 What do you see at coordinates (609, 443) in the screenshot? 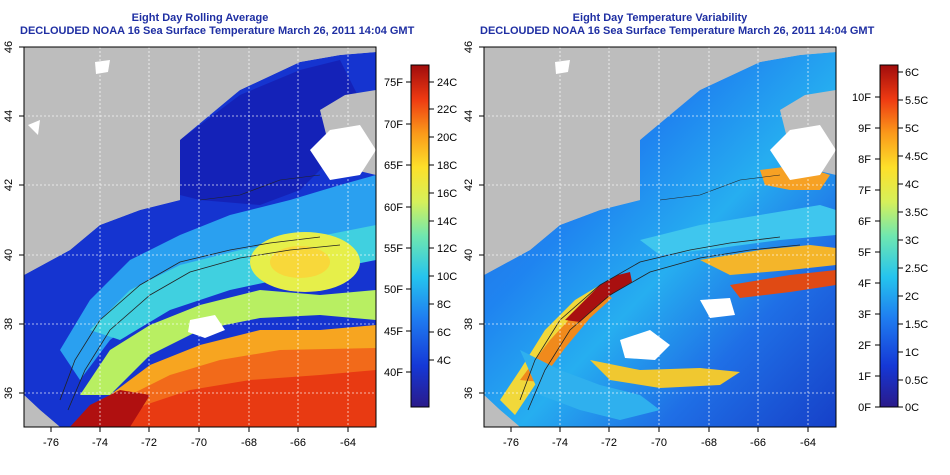
I see `right-lon-label: -72` at bounding box center [609, 443].